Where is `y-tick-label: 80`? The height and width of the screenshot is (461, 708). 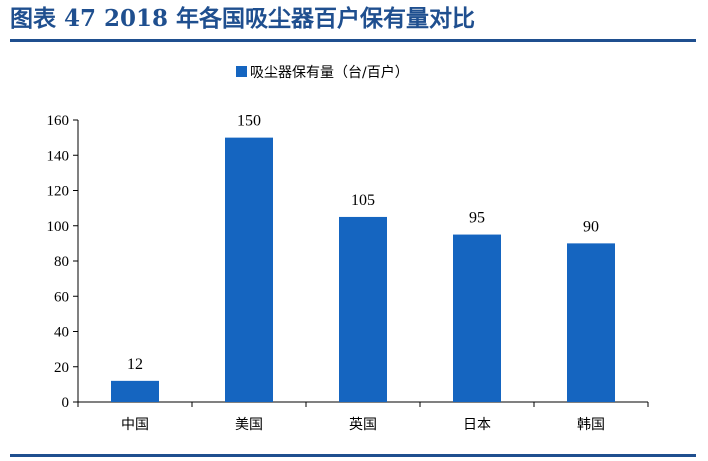
y-tick-label: 80 is located at coordinates (61, 262).